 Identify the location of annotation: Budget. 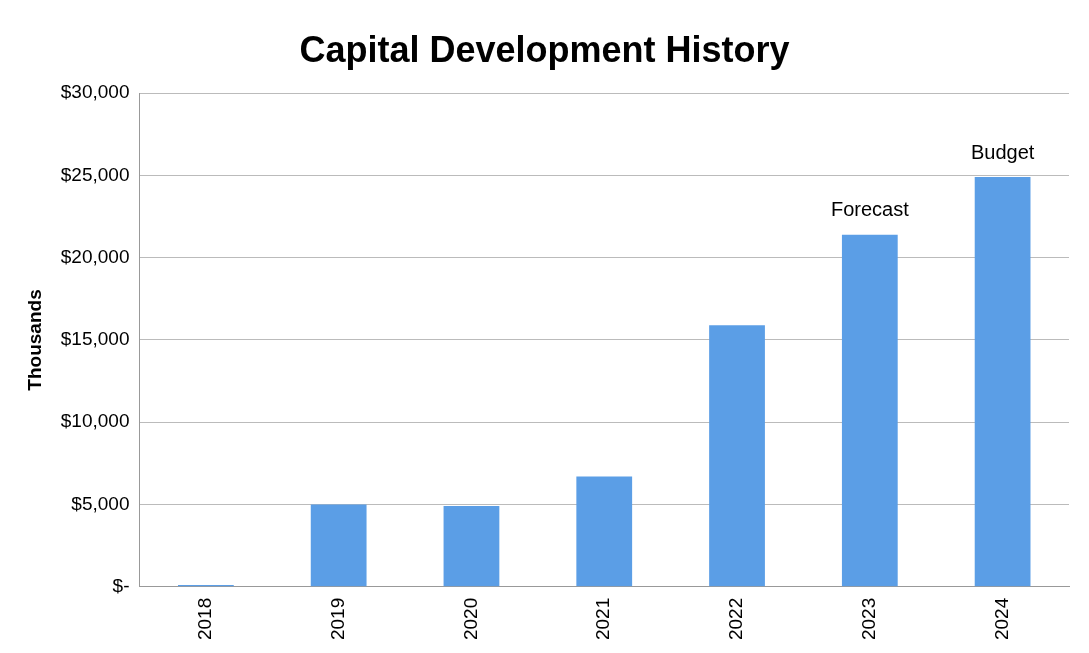
(1002, 151).